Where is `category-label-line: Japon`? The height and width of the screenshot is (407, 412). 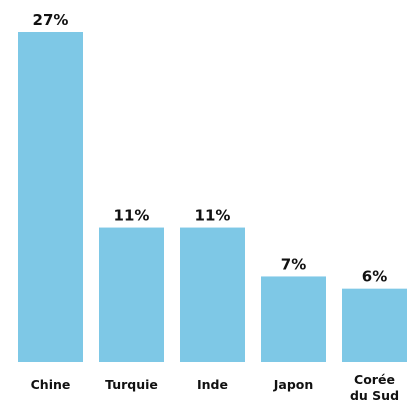
category-label-line: Japon is located at coordinates (293, 384).